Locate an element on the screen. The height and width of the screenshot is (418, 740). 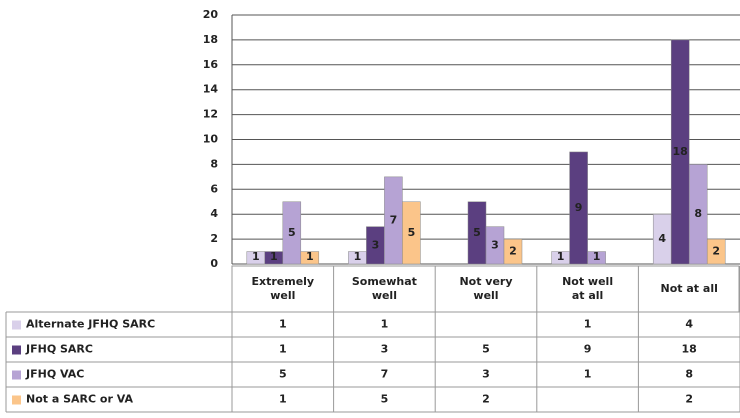
y-tick-label: 4 is located at coordinates (214, 213).